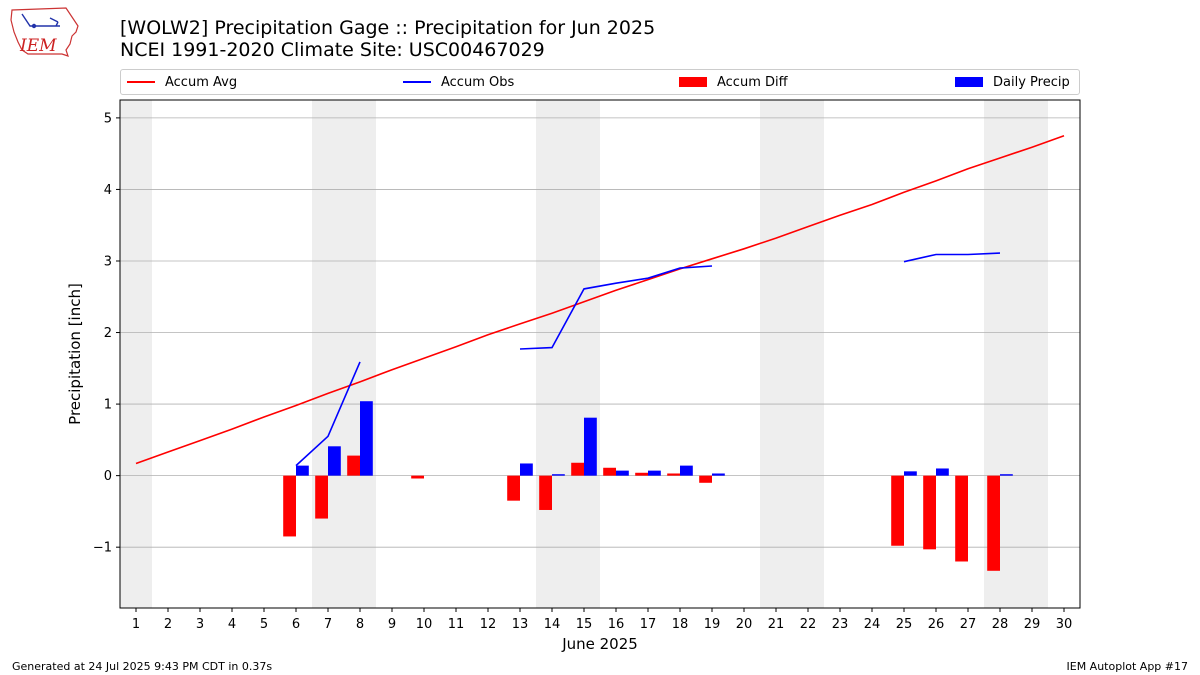 The image size is (1200, 675). I want to click on legend-label-accum-diff: Accum Diff, so click(752, 82).